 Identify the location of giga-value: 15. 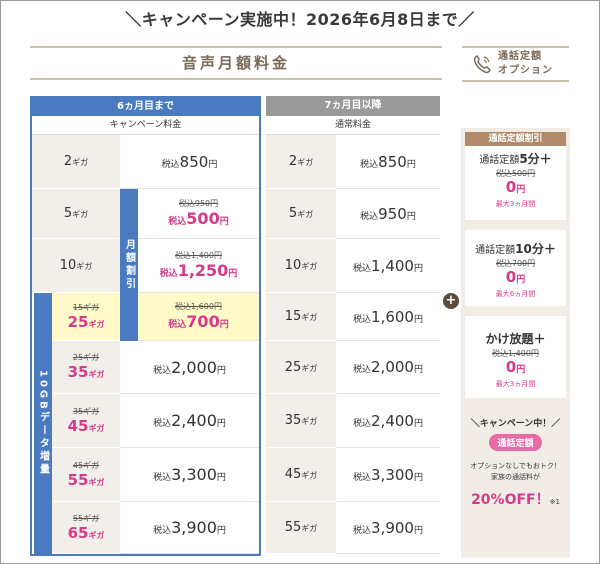
(293, 316).